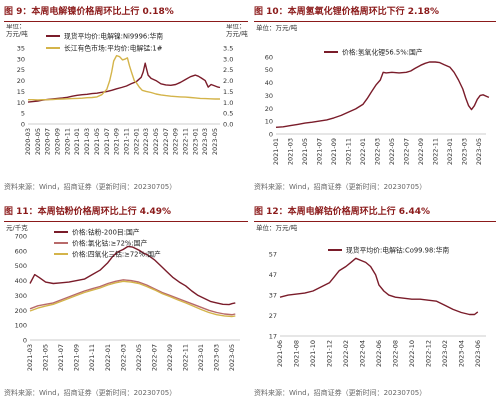 The height and width of the screenshot is (402, 500). Describe the element at coordinates (382, 52) in the screenshot. I see `legend-label: 价格:氢氧化锂56.5%:国产` at that location.